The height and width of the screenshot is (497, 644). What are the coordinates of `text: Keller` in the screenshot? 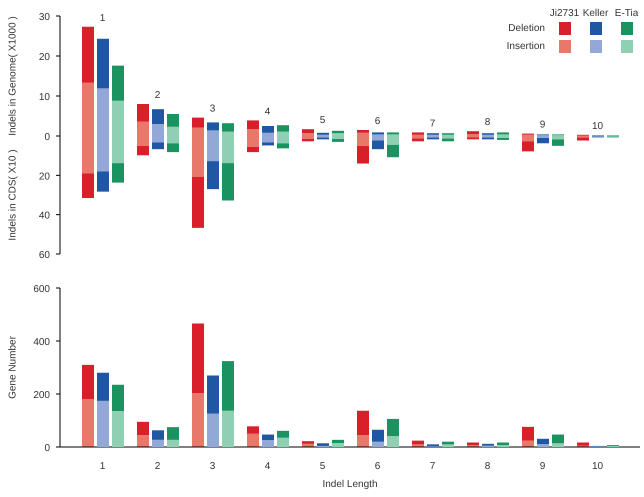 It's located at (595, 13).